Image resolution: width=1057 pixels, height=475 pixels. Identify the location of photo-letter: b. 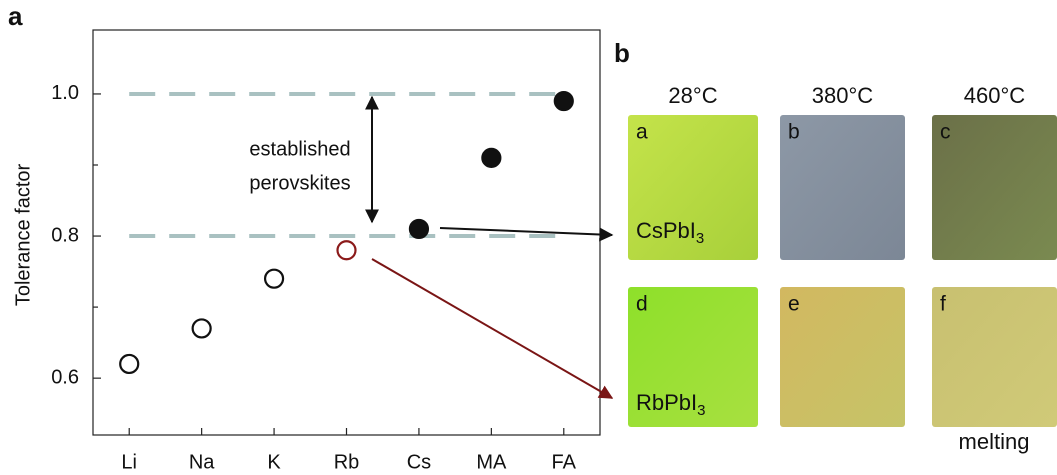
(794, 132).